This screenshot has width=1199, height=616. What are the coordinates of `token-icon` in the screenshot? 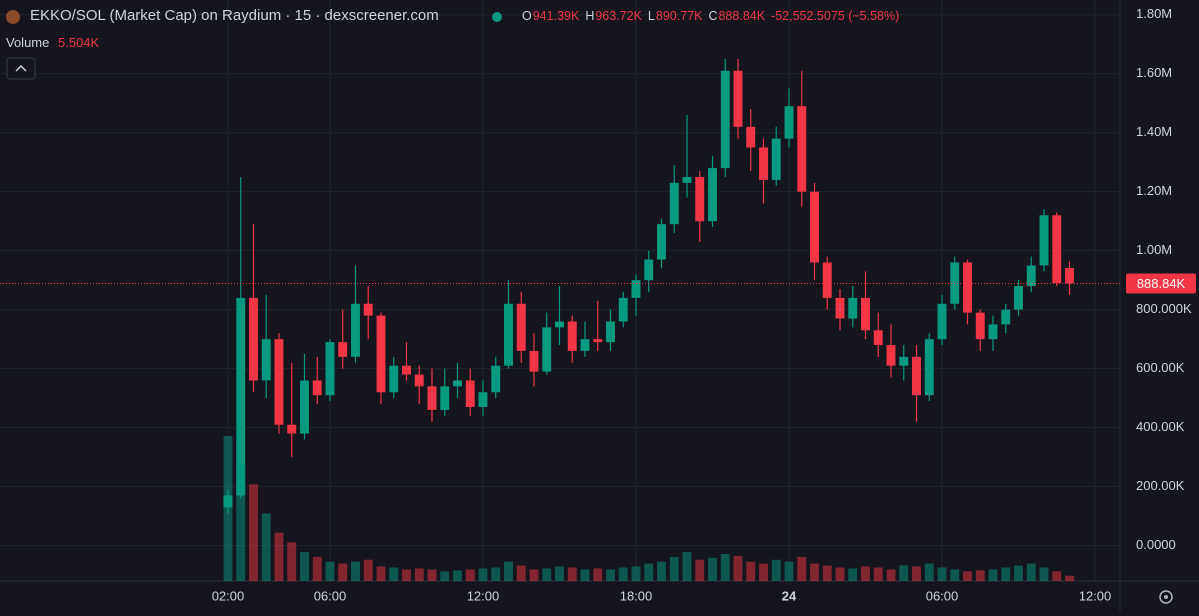 It's located at (13, 17).